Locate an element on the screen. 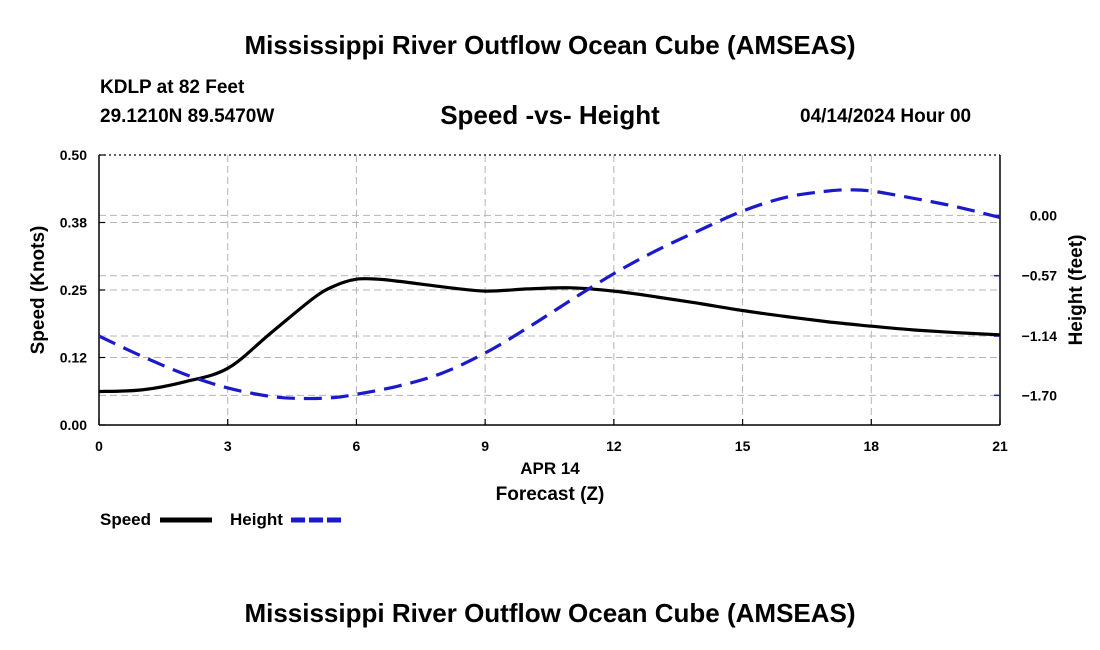 This screenshot has width=1100, height=650. y2-tick-label: −1.14 is located at coordinates (1040, 336).